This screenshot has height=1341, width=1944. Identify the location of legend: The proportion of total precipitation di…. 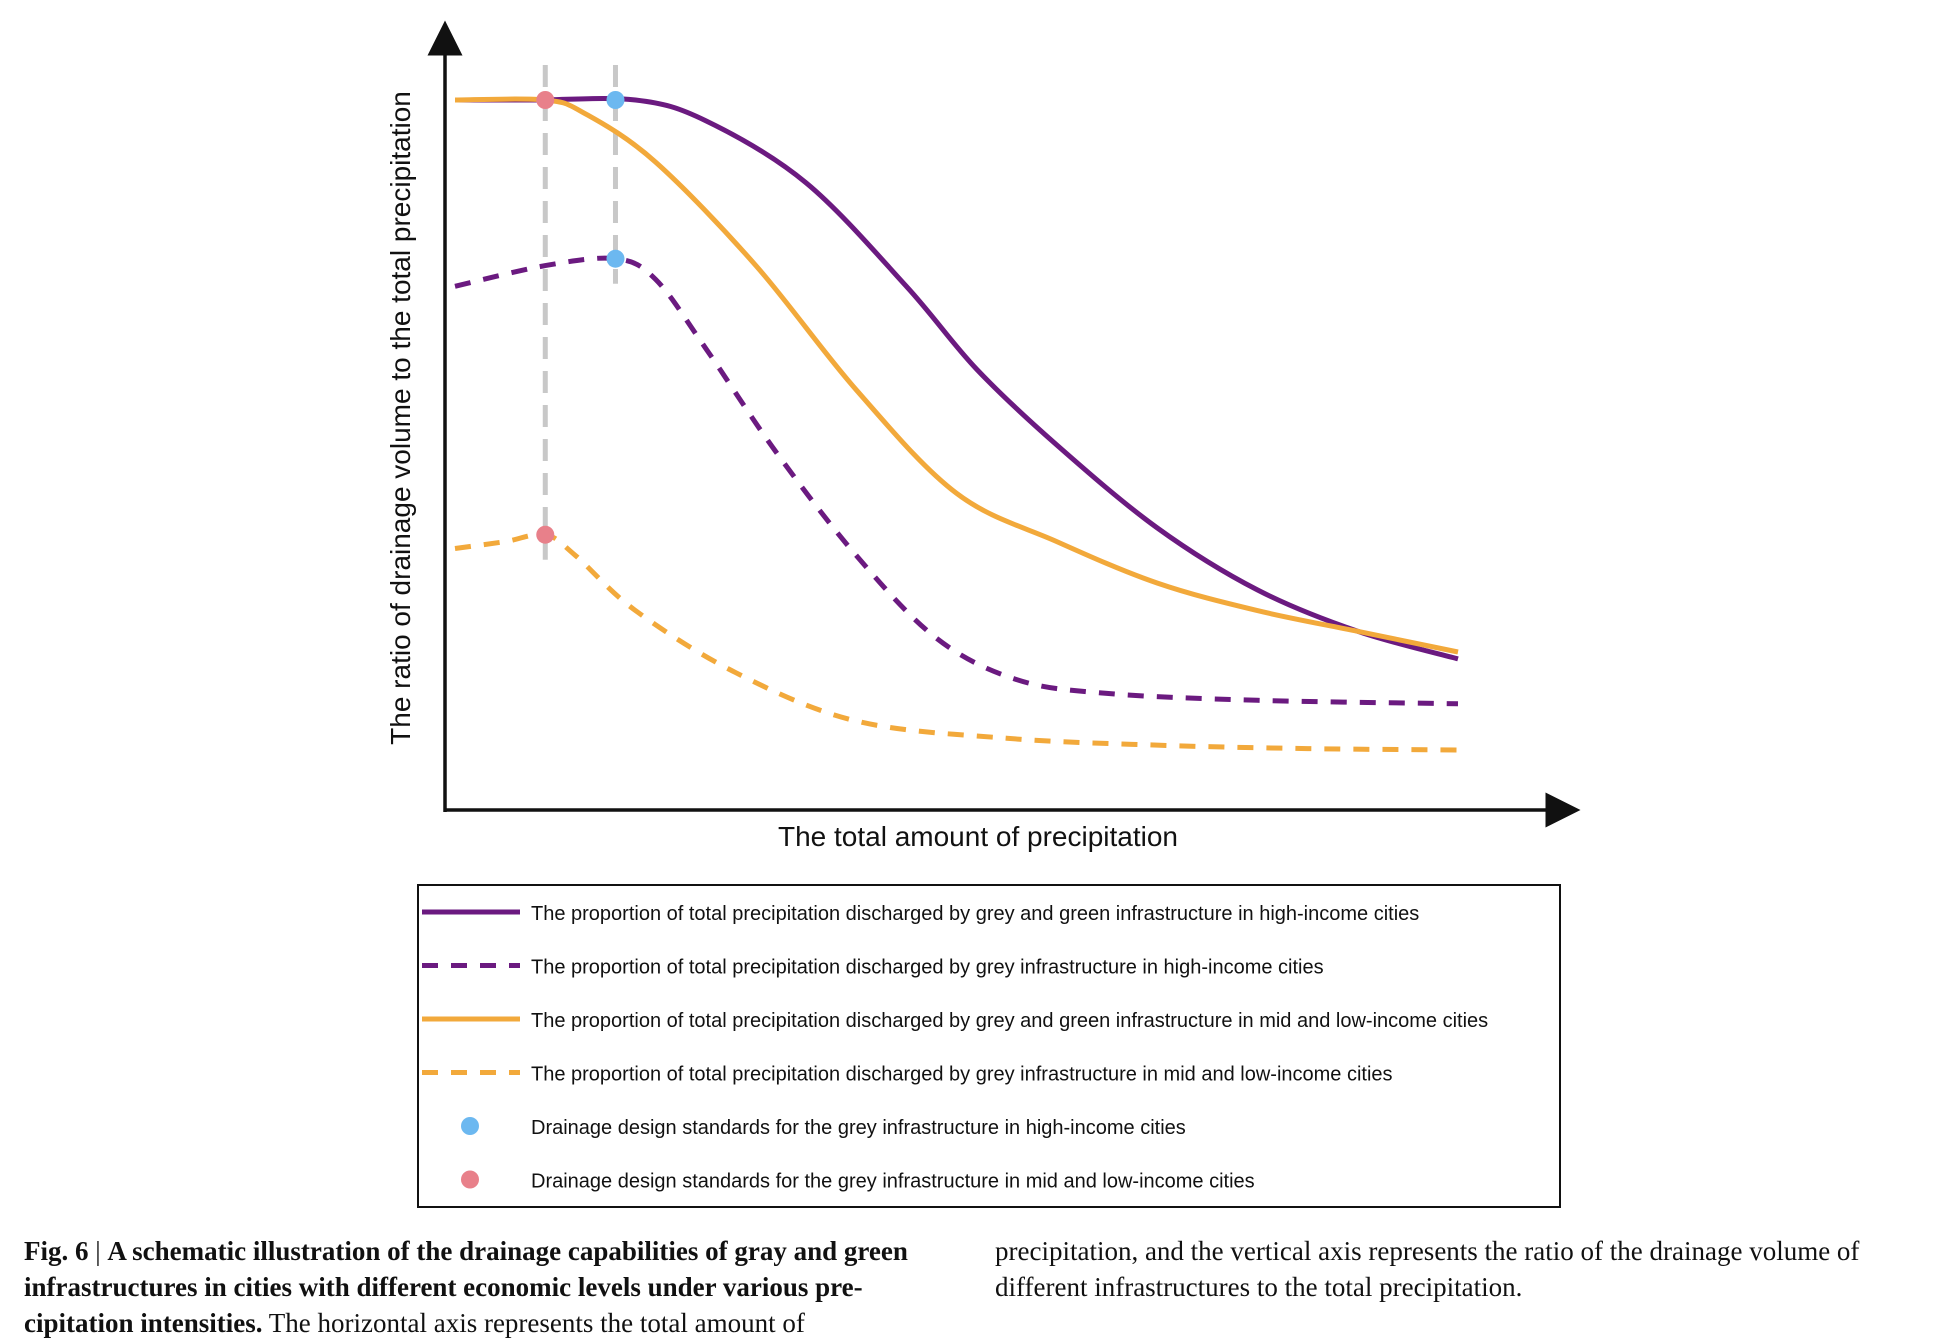
(955, 1048).